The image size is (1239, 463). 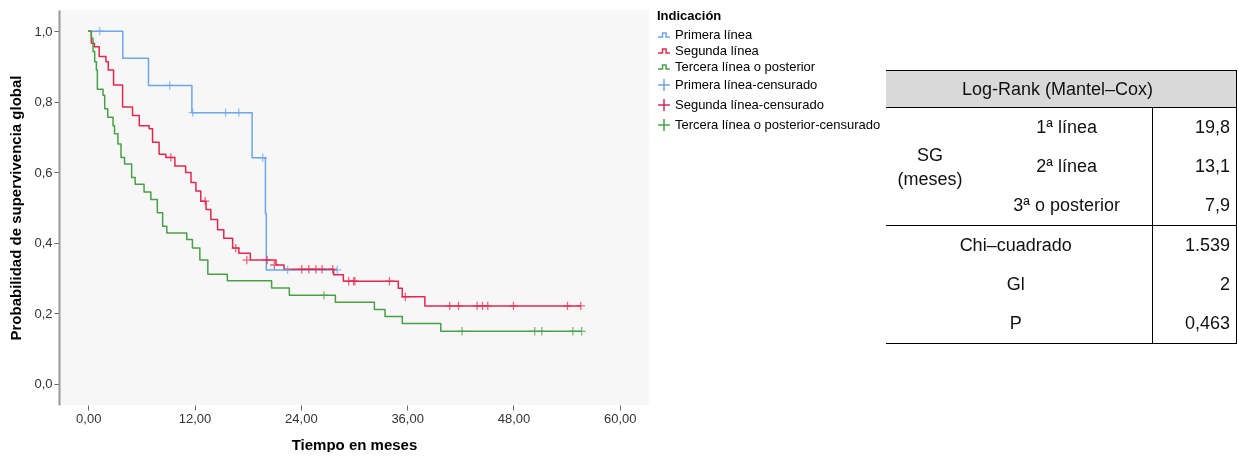 I want to click on x-tick-label: 60,00, so click(x=620, y=418).